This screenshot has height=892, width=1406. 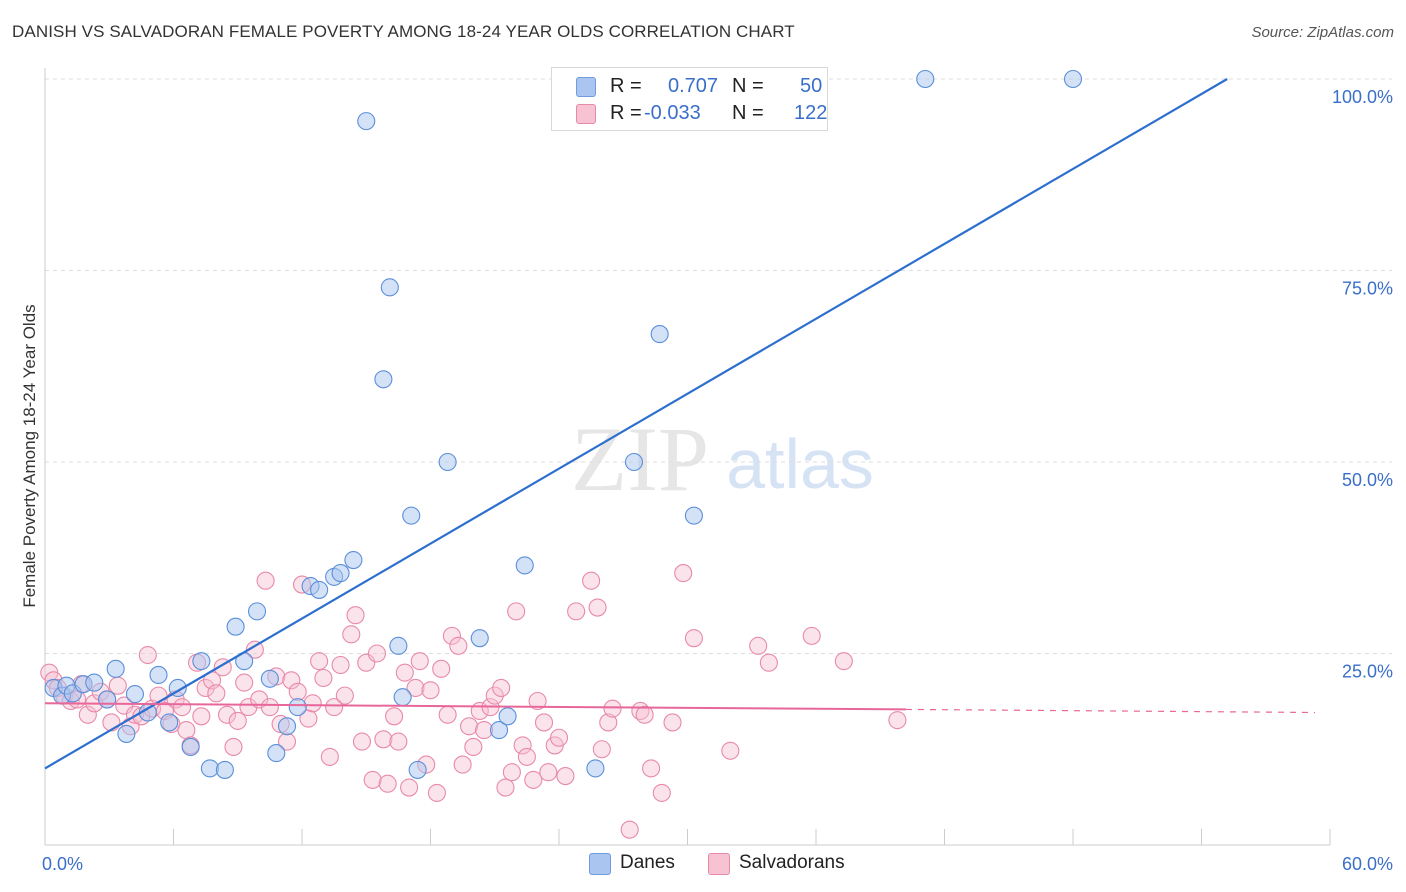 What do you see at coordinates (672, 113) in the screenshot?
I see `legend-r-value: -0.033` at bounding box center [672, 113].